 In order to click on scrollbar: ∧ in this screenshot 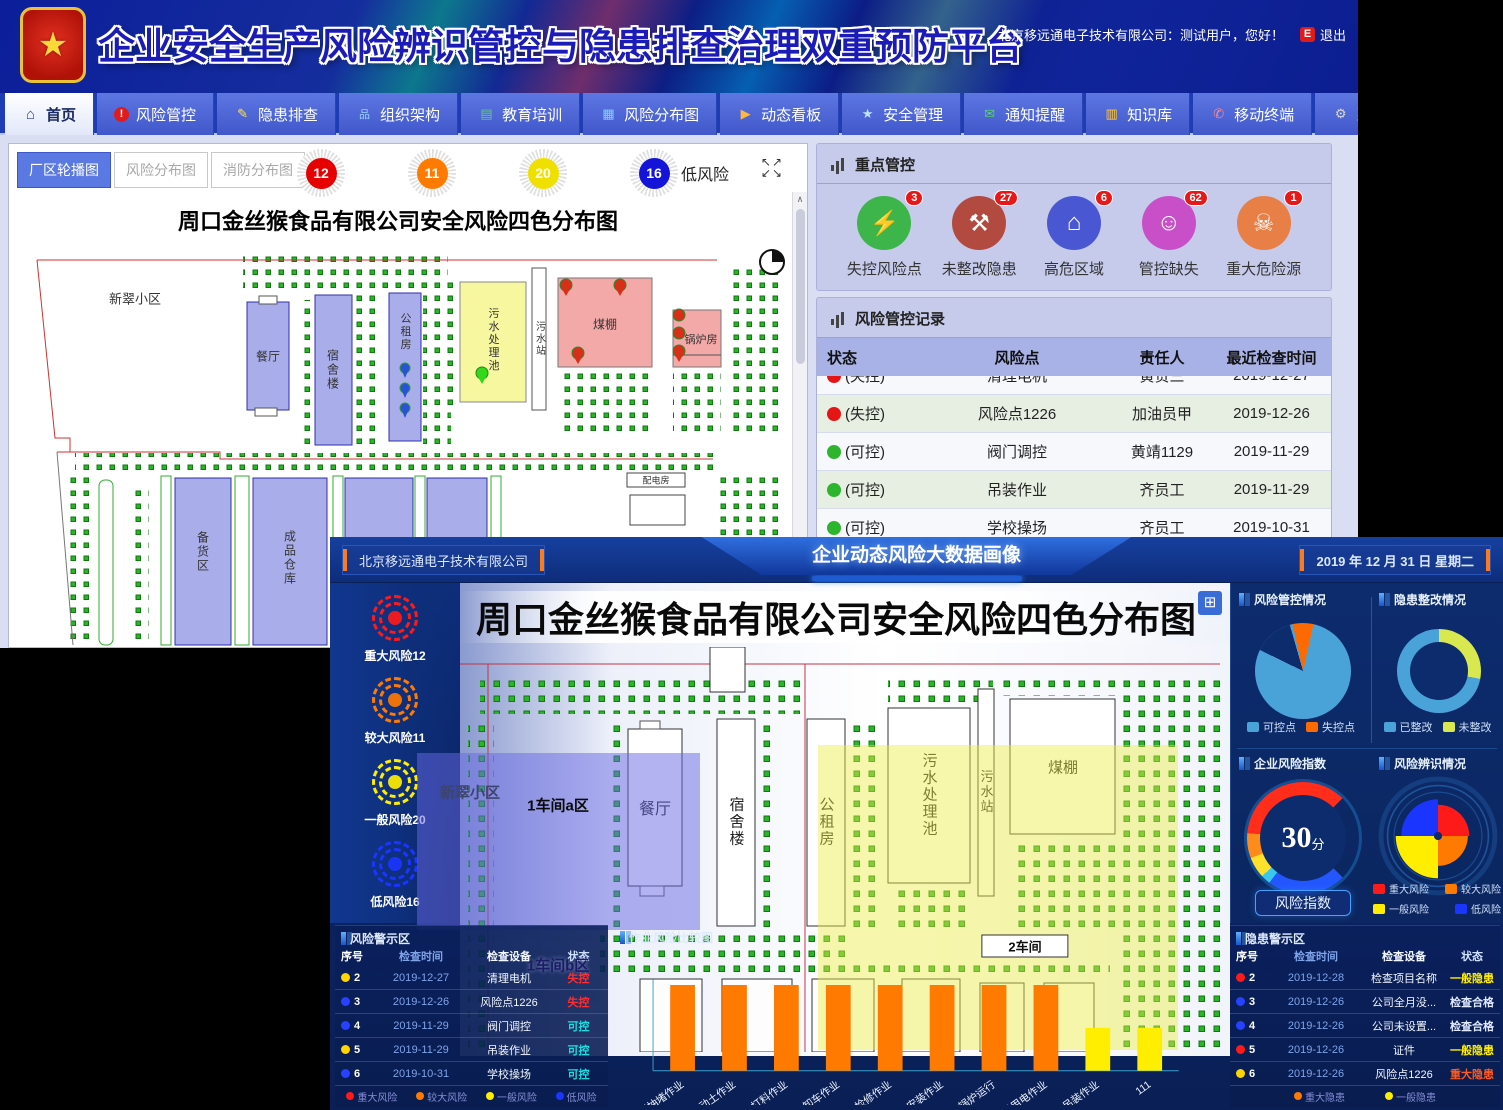, I will do `click(799, 419)`.